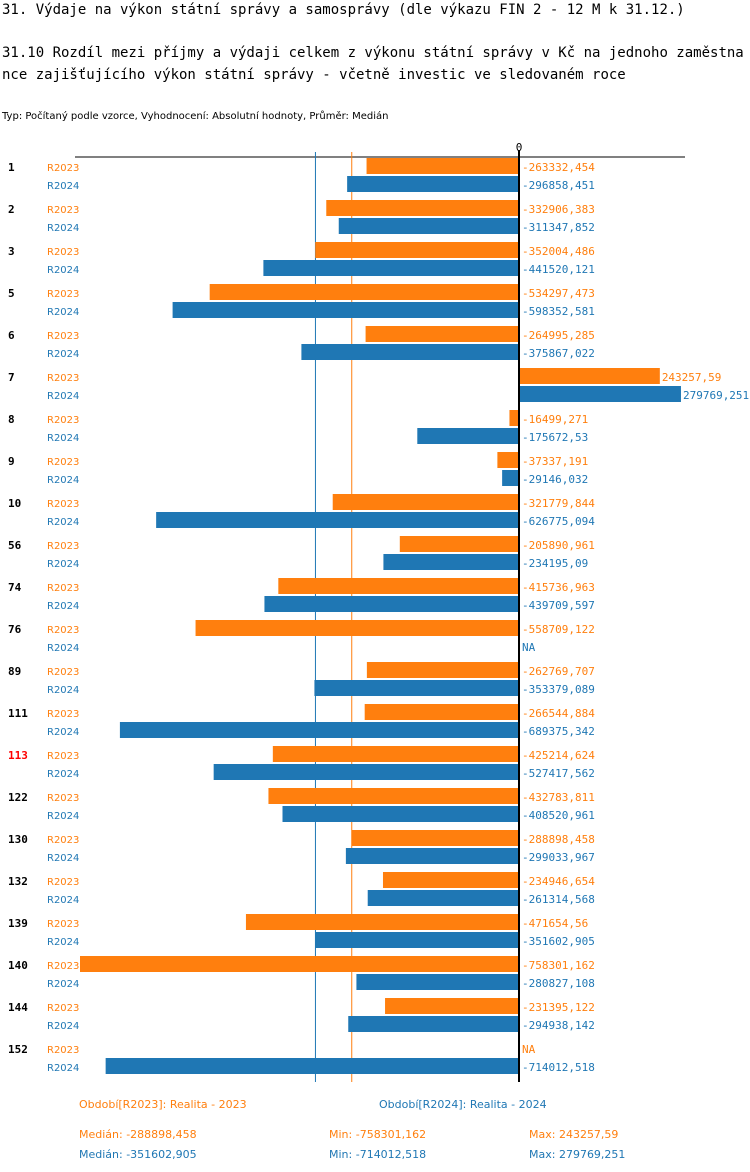 Image resolution: width=750 pixels, height=1172 pixels. Describe the element at coordinates (378, 1134) in the screenshot. I see `min-r2023: Min: -758301,162` at that location.